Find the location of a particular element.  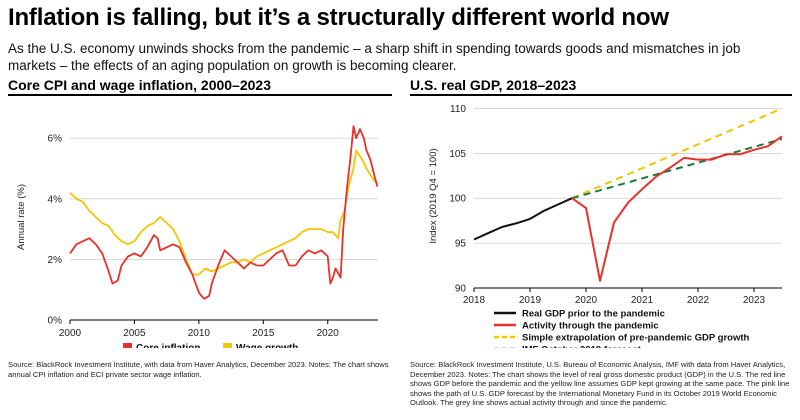

legend-pandemic-activity-label: Activity through the pandemic is located at coordinates (590, 326).